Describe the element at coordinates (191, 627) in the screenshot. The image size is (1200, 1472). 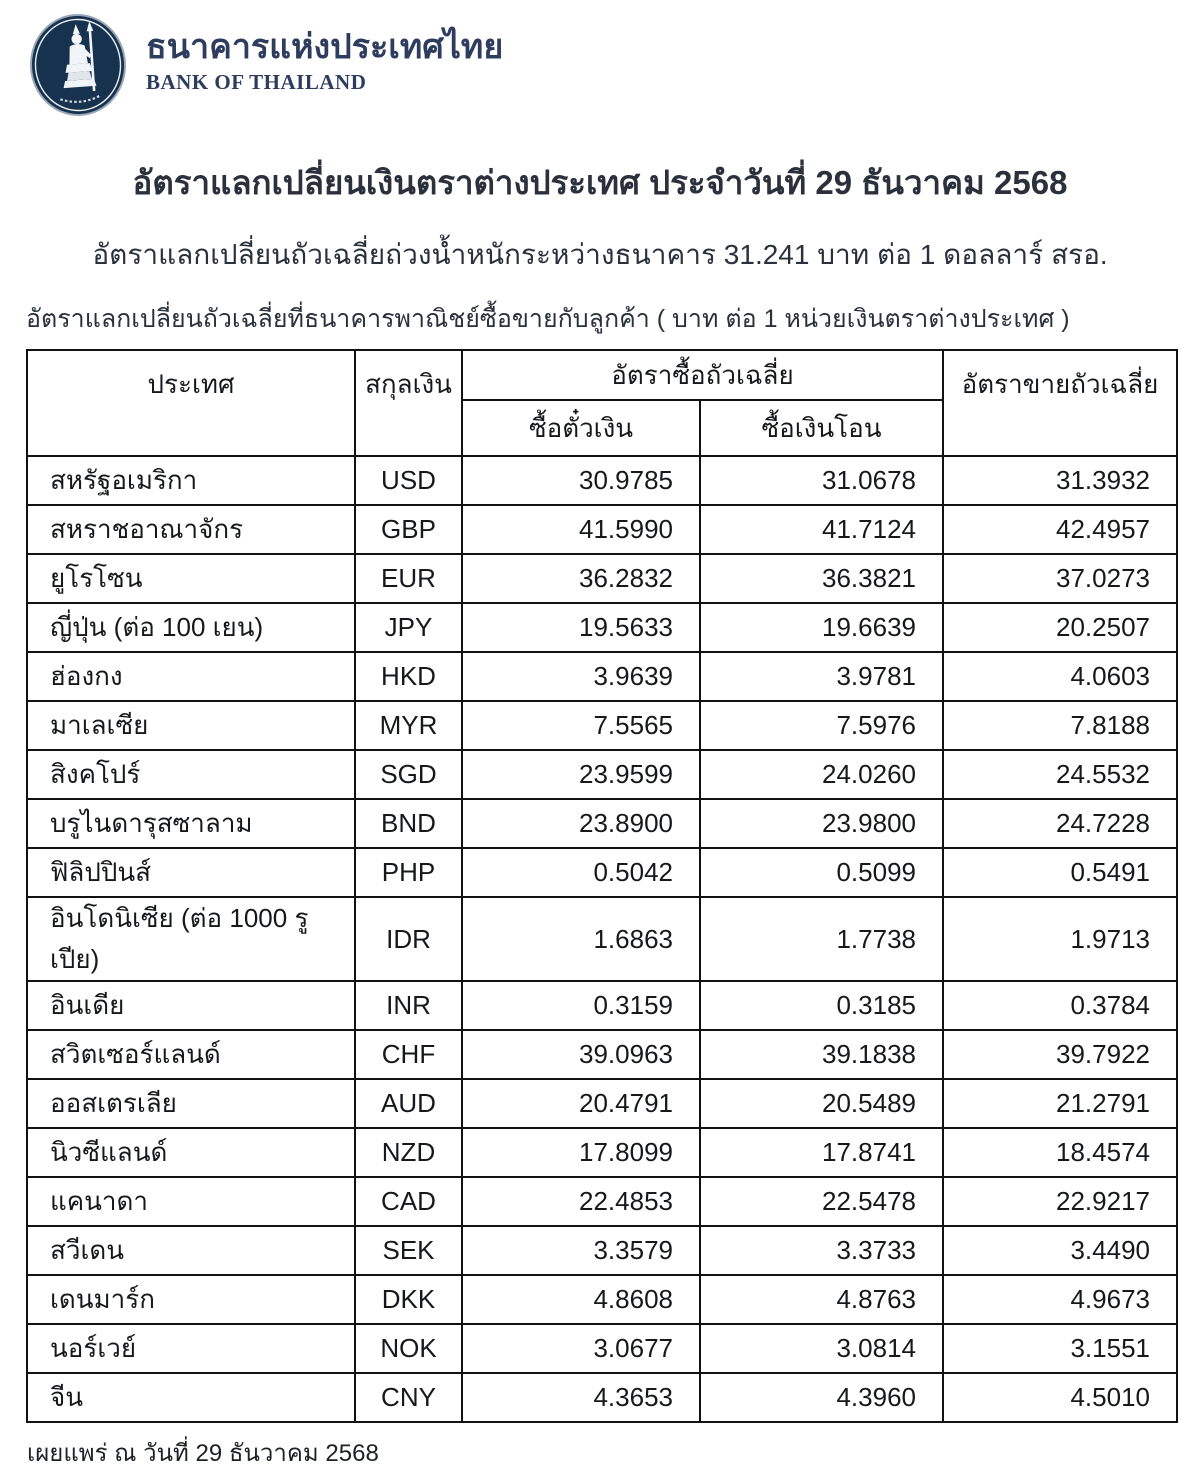
I see `country-cell: ญี่ปุ่น (ต่อ 100 เยน)` at that location.